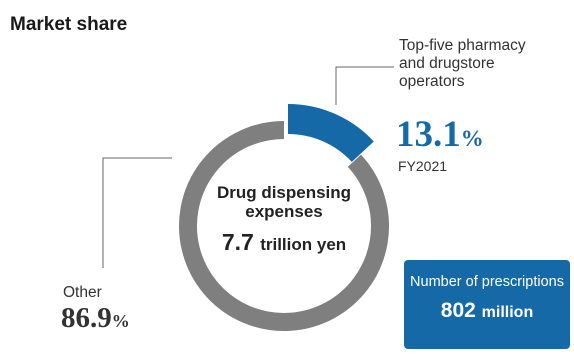 This screenshot has height=359, width=574. Describe the element at coordinates (423, 166) in the screenshot. I see `fiscal-year-label: FY2021` at that location.